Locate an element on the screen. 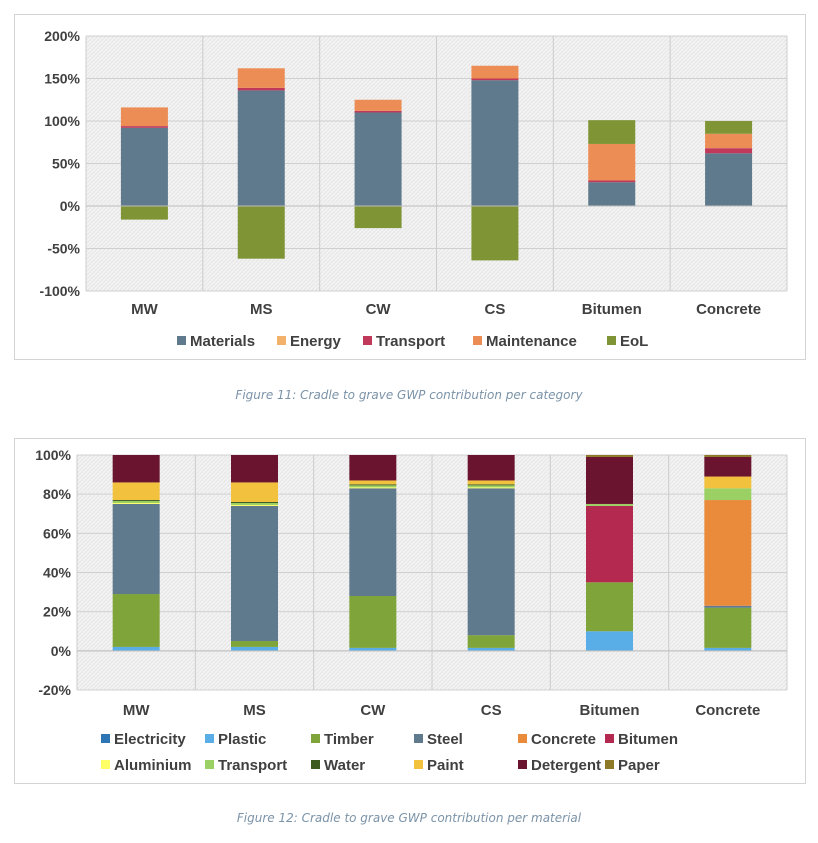 The image size is (818, 843). bar-concrete-detergent is located at coordinates (728, 466).